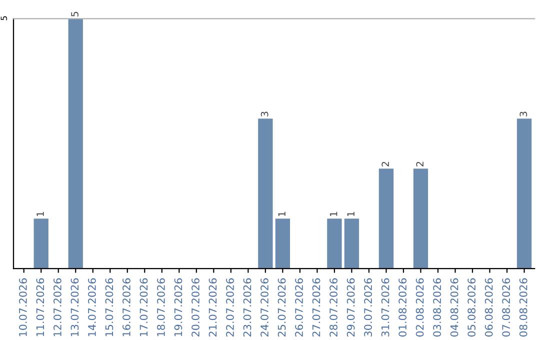  Describe the element at coordinates (144, 307) in the screenshot. I see `x-tick-label: 17.07.2026` at that location.